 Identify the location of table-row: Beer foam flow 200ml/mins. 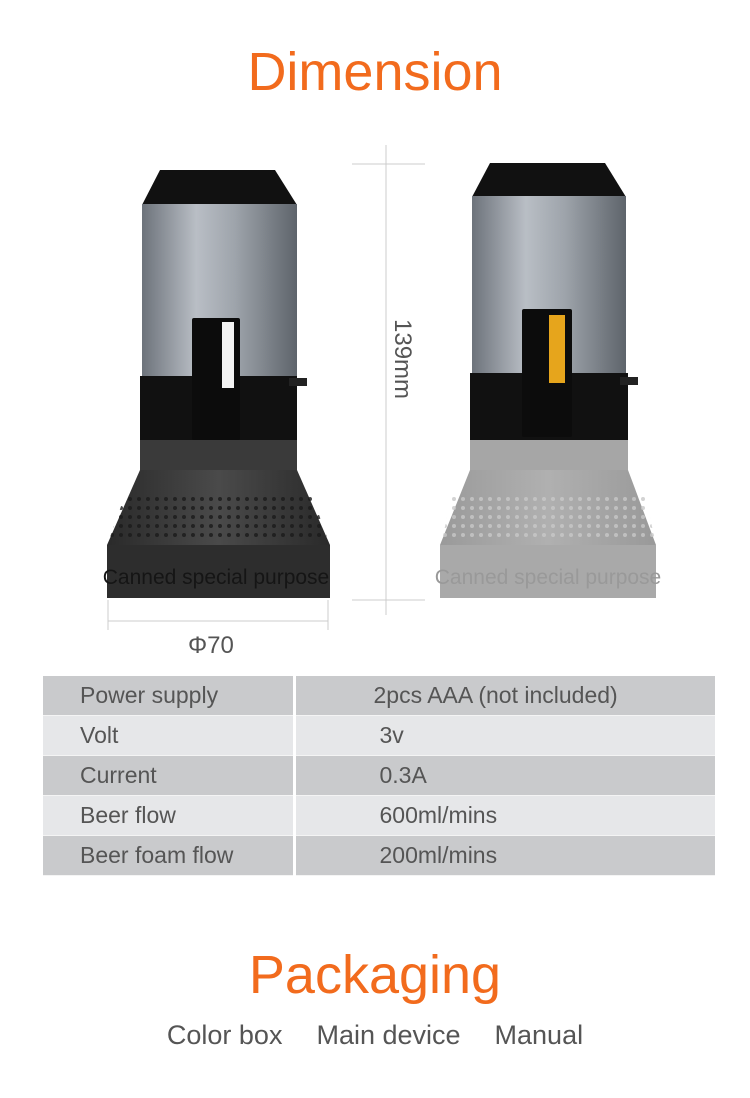
(379, 855).